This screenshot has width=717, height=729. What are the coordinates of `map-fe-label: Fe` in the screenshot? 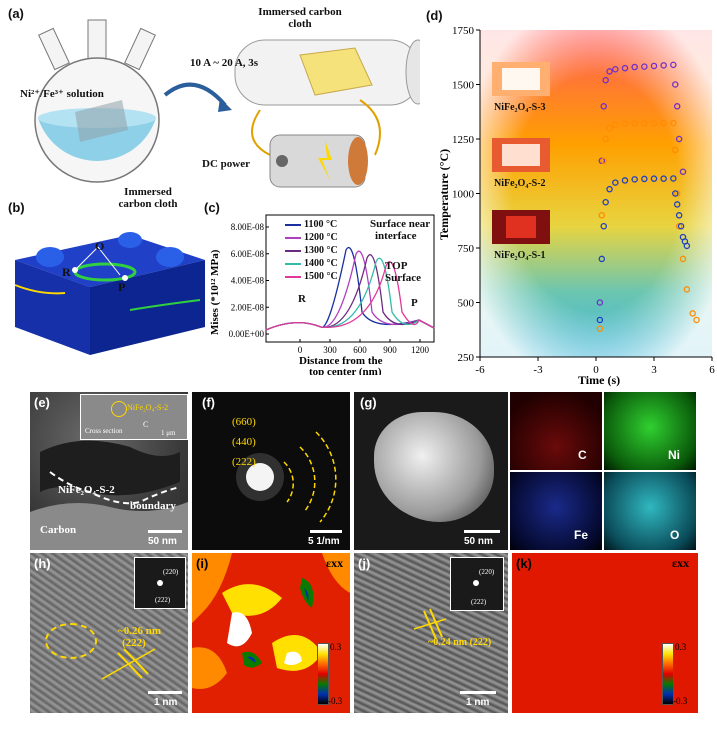 It's located at (581, 535).